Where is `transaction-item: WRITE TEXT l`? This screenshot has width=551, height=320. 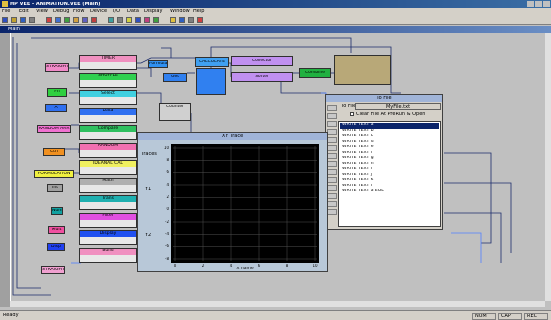
transaction-item: WRITE TEXT l is located at coordinates (357, 185).